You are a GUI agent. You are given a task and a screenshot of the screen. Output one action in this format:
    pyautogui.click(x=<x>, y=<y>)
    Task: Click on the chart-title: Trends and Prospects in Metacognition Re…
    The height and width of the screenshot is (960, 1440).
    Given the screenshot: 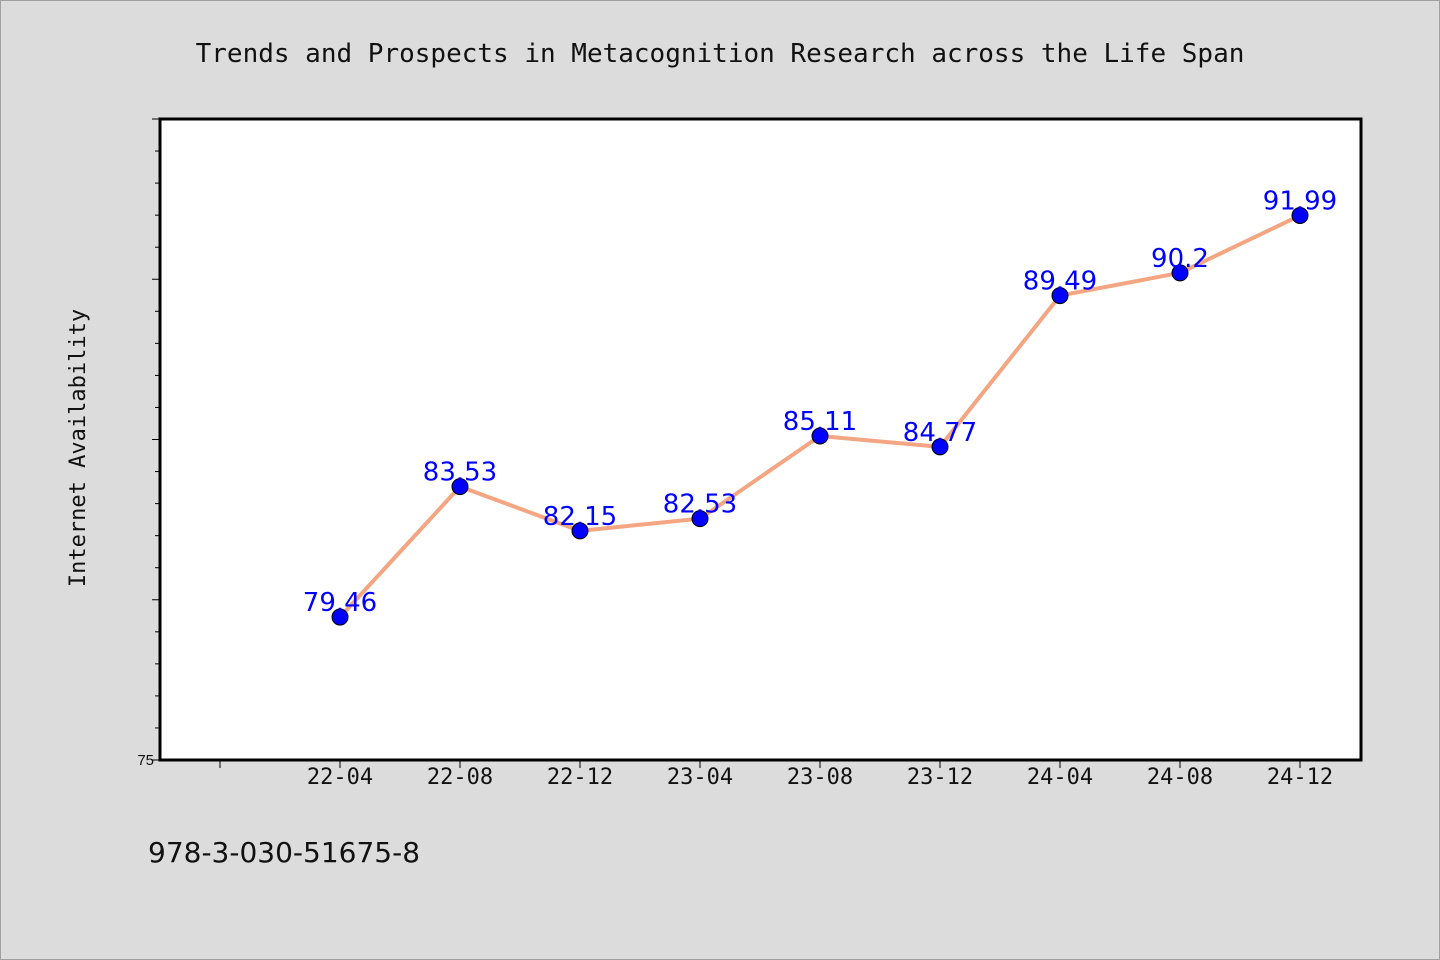 What is the action you would take?
    pyautogui.click(x=720, y=54)
    